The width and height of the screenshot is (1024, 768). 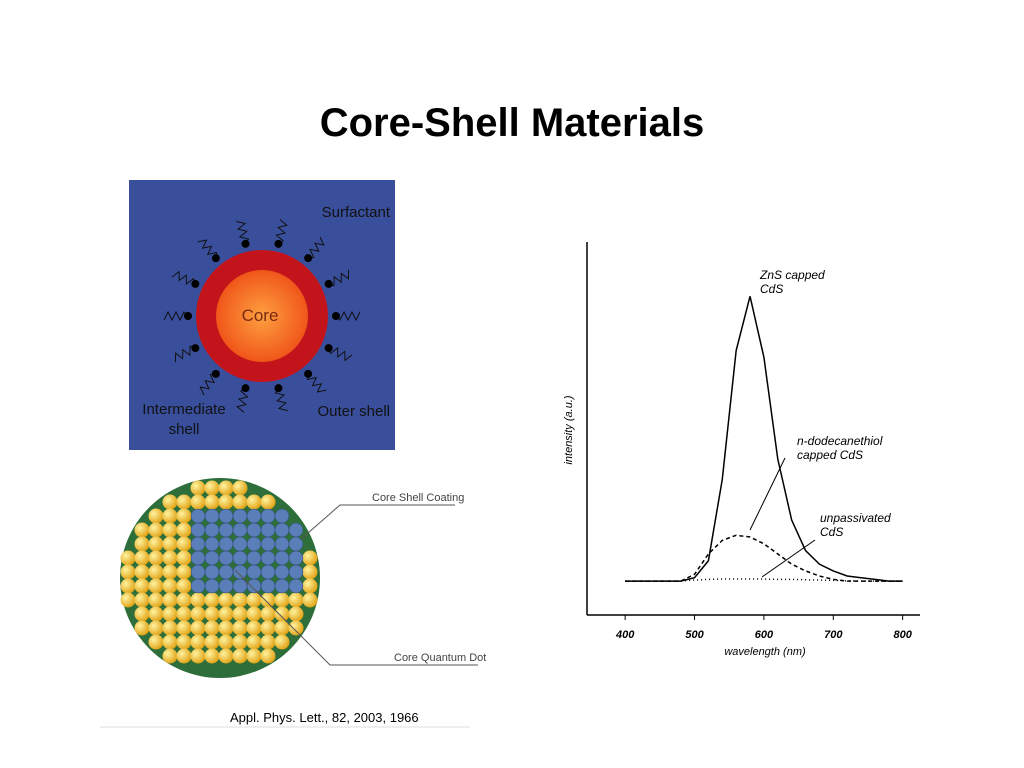 I want to click on series-line, so click(x=764, y=439).